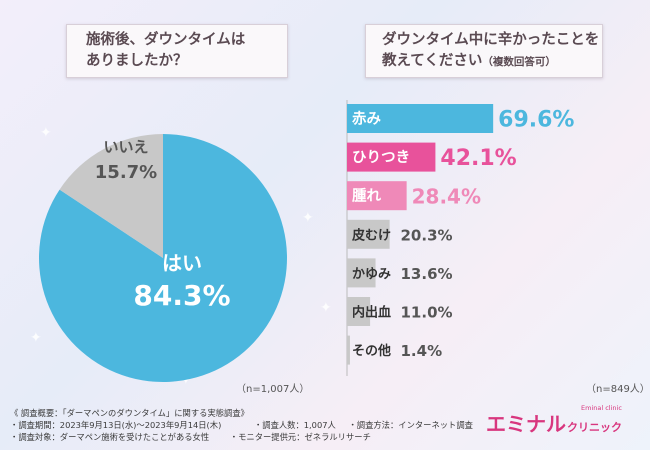 The image size is (650, 450). I want to click on question-1-box: 施術後、ダウンタイムは ありましたか？, so click(177, 51).